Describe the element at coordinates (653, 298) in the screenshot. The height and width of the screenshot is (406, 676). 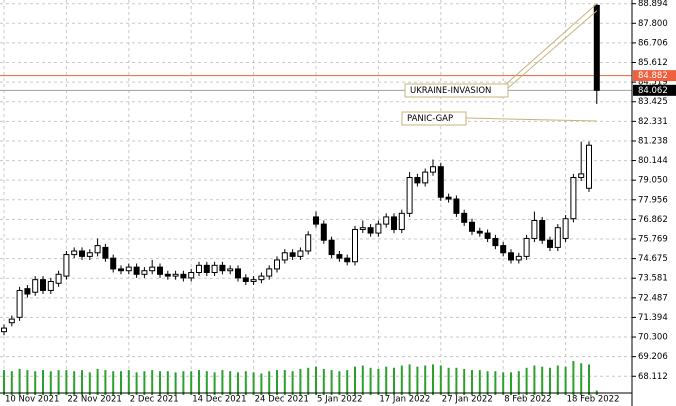
I see `y-tick-label: 72.487` at that location.